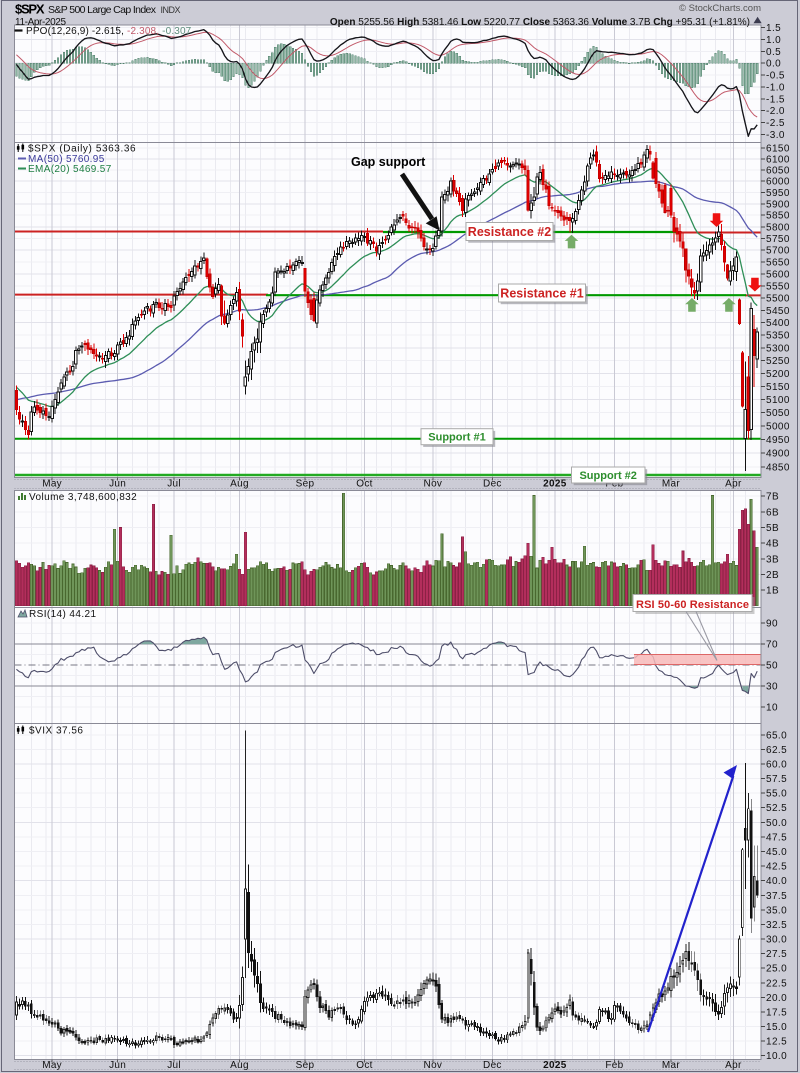  Describe the element at coordinates (778, 286) in the screenshot. I see `svg-text: 5550` at that location.